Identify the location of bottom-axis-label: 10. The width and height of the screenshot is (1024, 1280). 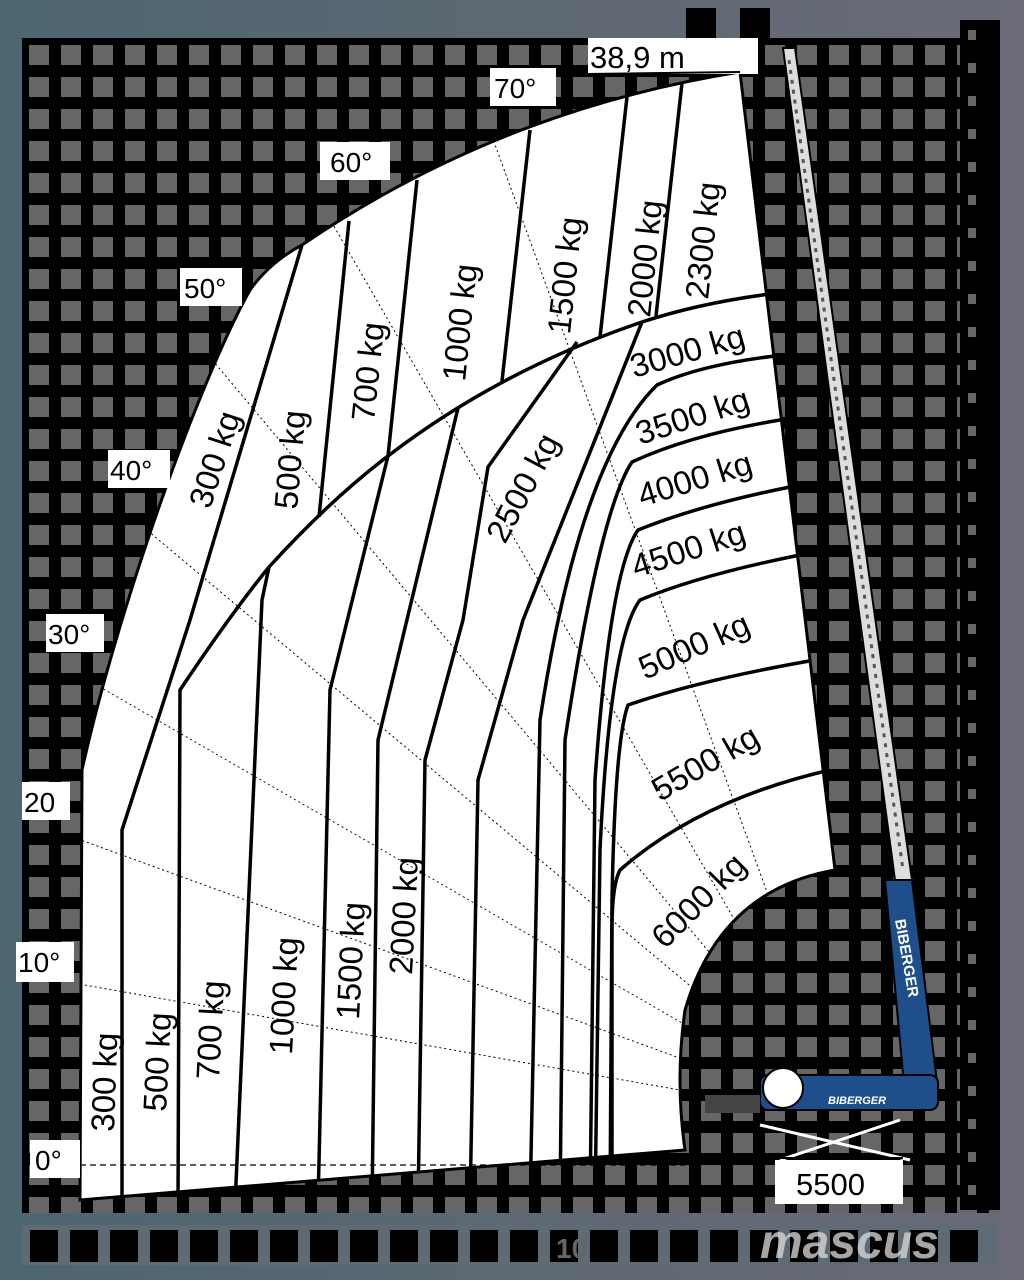
(571, 1248).